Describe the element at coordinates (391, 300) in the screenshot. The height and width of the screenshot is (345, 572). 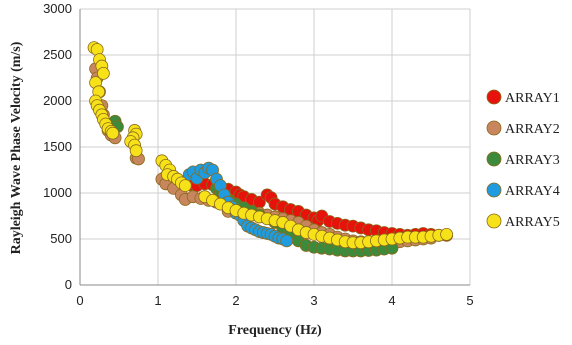
I see `x-tick-label: 4` at that location.